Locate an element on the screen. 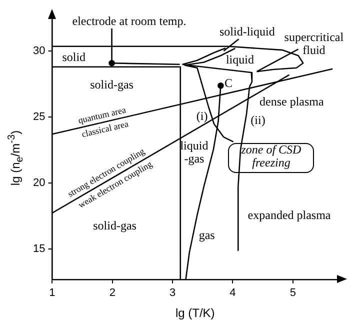 The width and height of the screenshot is (360, 333). annotation: electrode at room temp. is located at coordinates (129, 21).